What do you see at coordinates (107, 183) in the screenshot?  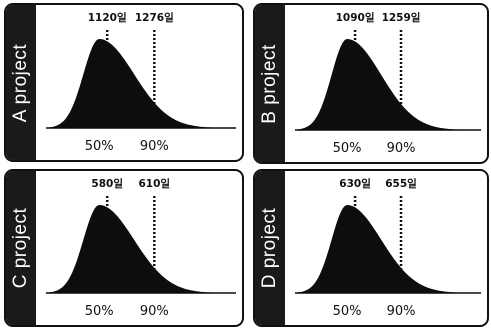 I see `day-label: 580일` at bounding box center [107, 183].